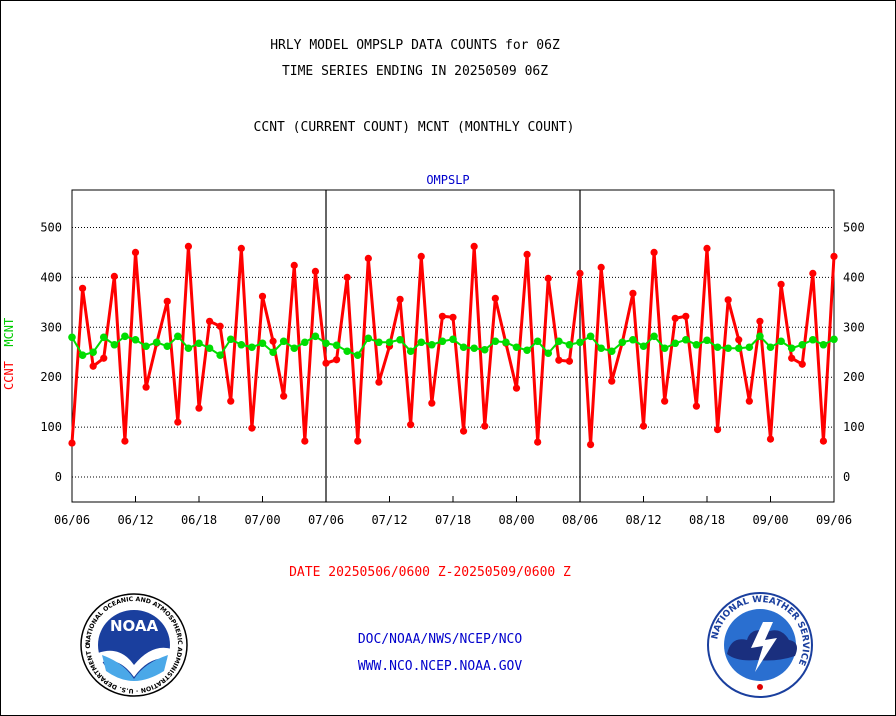 This screenshot has height=716, width=896. What do you see at coordinates (389, 520) in the screenshot?
I see `x-tick-label: 07/12` at bounding box center [389, 520].